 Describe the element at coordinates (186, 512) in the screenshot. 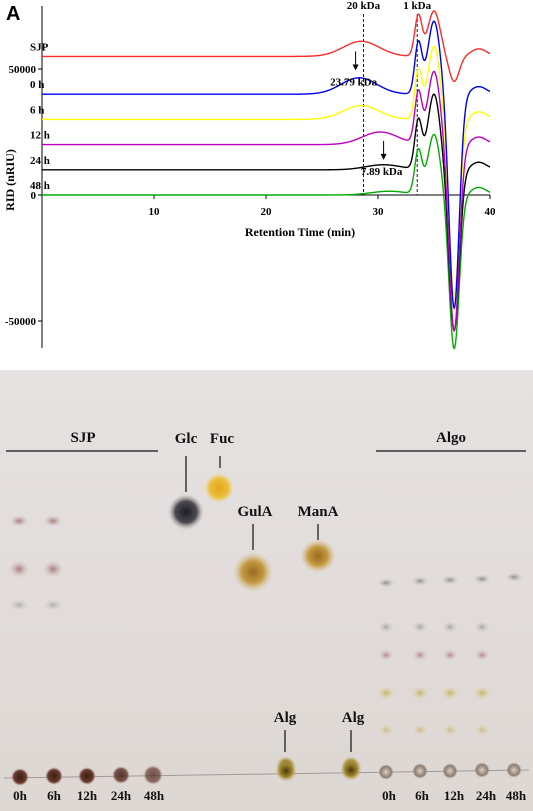

I see `glc-spot` at that location.